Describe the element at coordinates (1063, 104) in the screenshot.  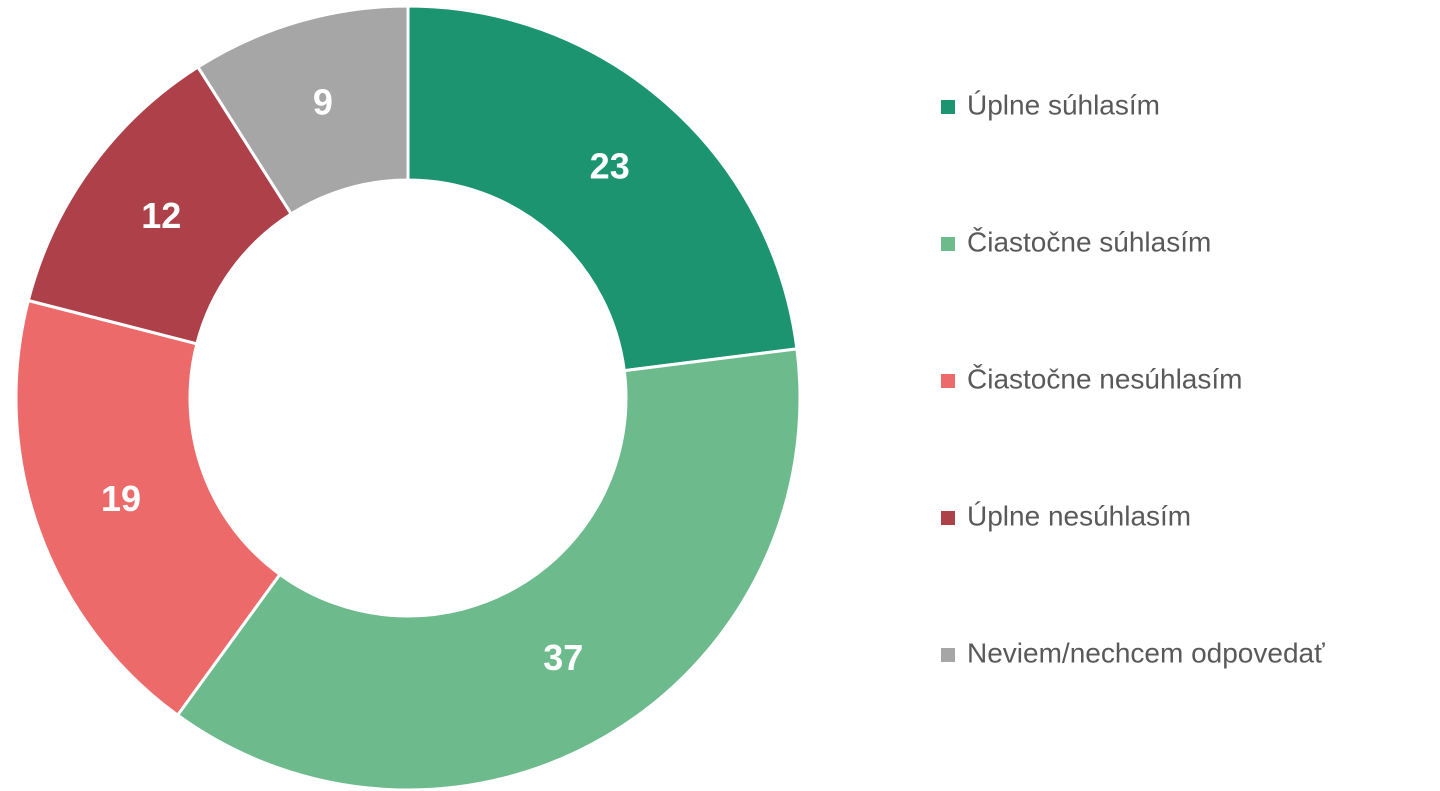
I see `legend-label: Úplne súhlasím` at that location.